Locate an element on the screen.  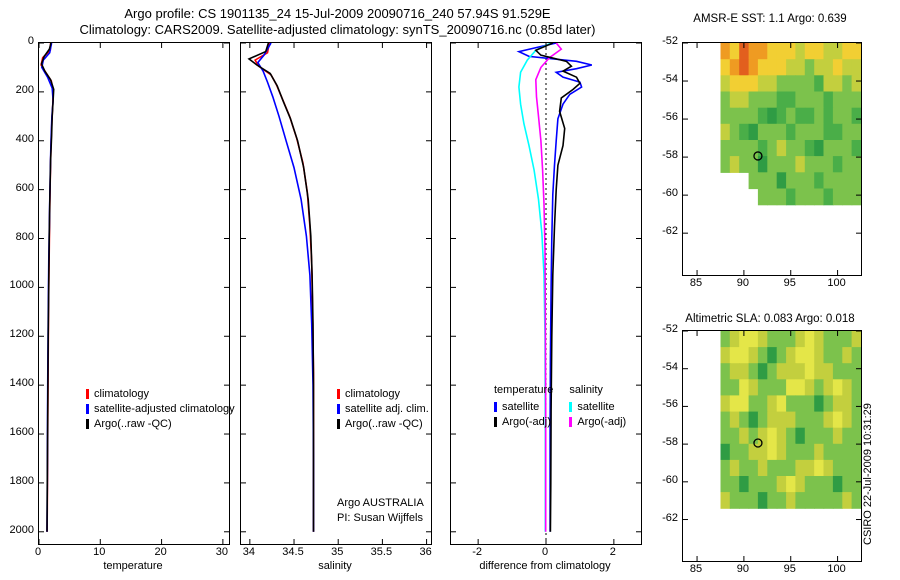
x-tick-label: -2 is located at coordinates (477, 552).